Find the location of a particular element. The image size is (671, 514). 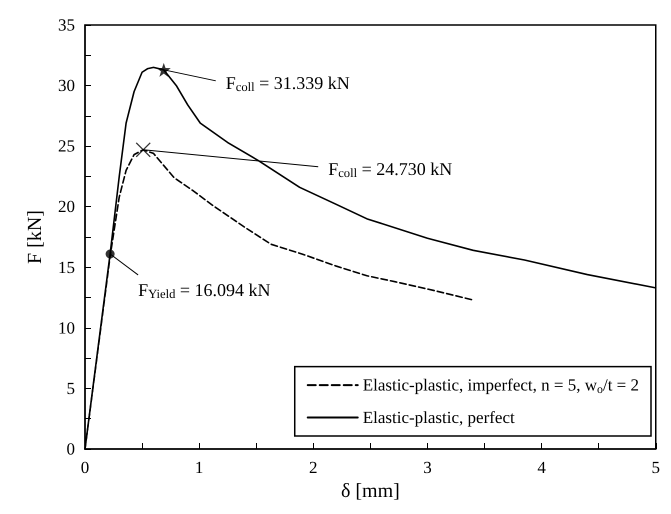

x-tick-label: 5 is located at coordinates (656, 467).